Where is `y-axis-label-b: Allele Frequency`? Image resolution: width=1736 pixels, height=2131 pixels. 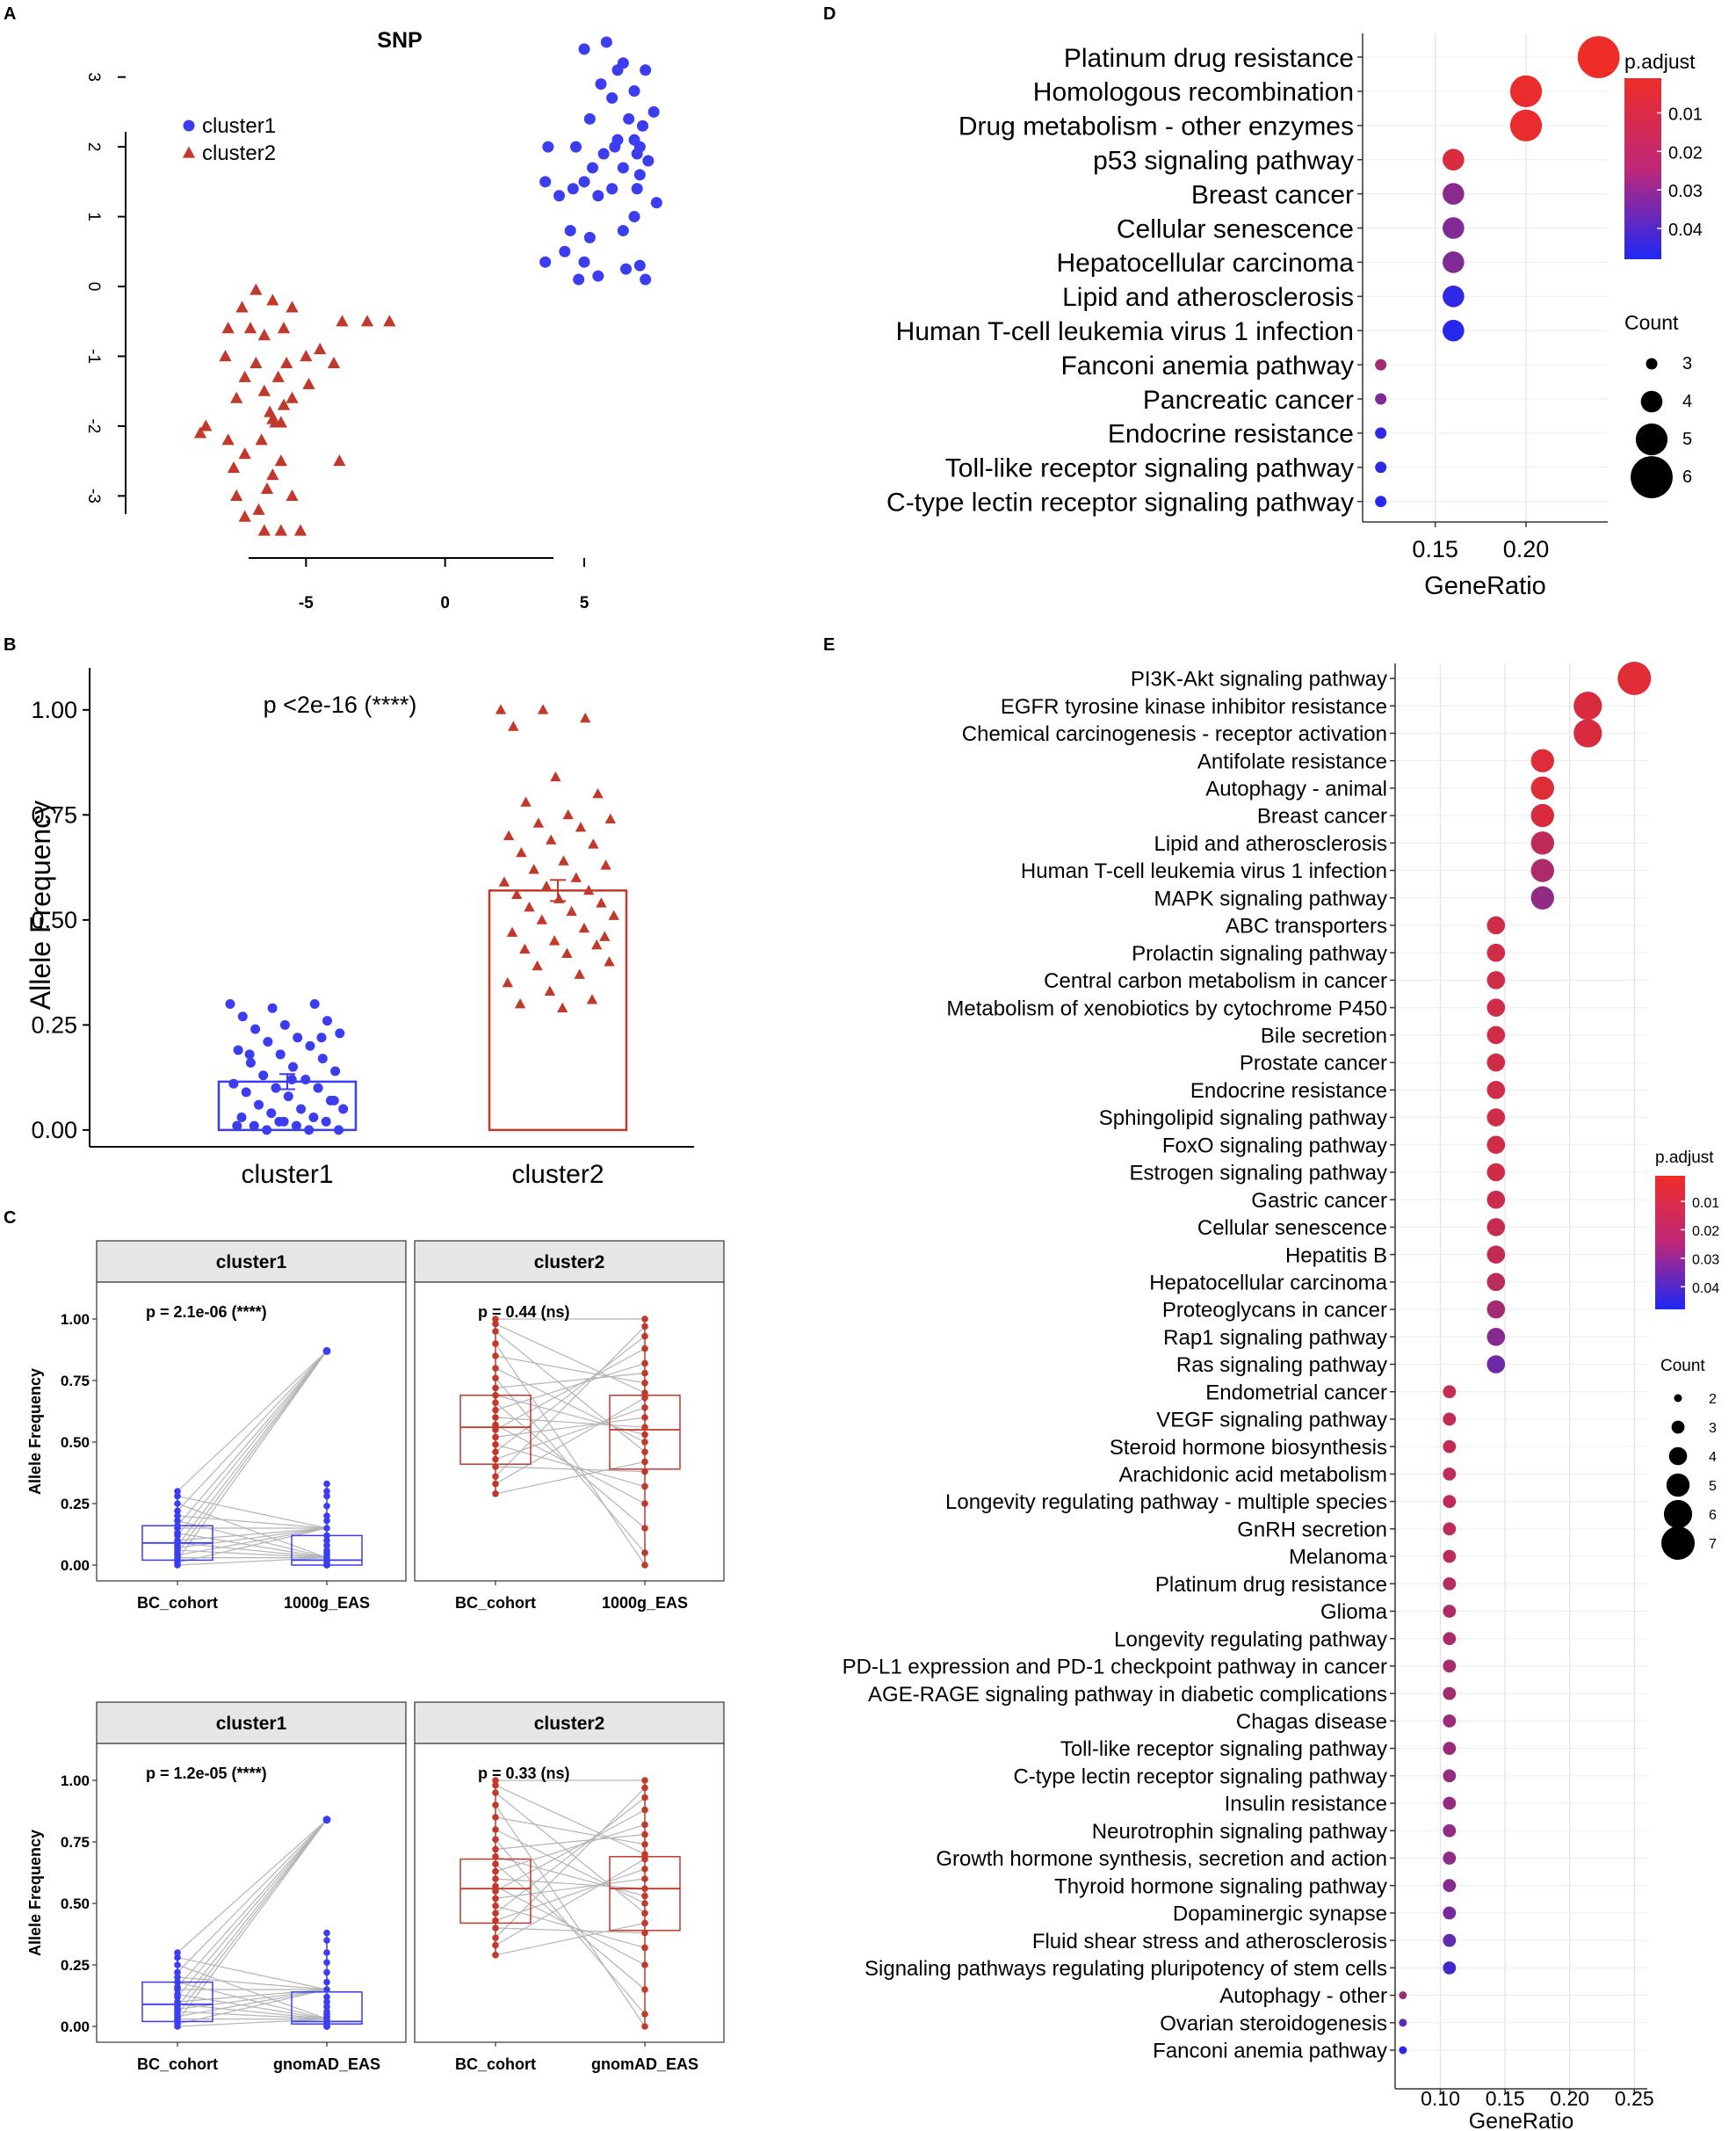 y-axis-label-b: Allele Frequency is located at coordinates (40, 905).